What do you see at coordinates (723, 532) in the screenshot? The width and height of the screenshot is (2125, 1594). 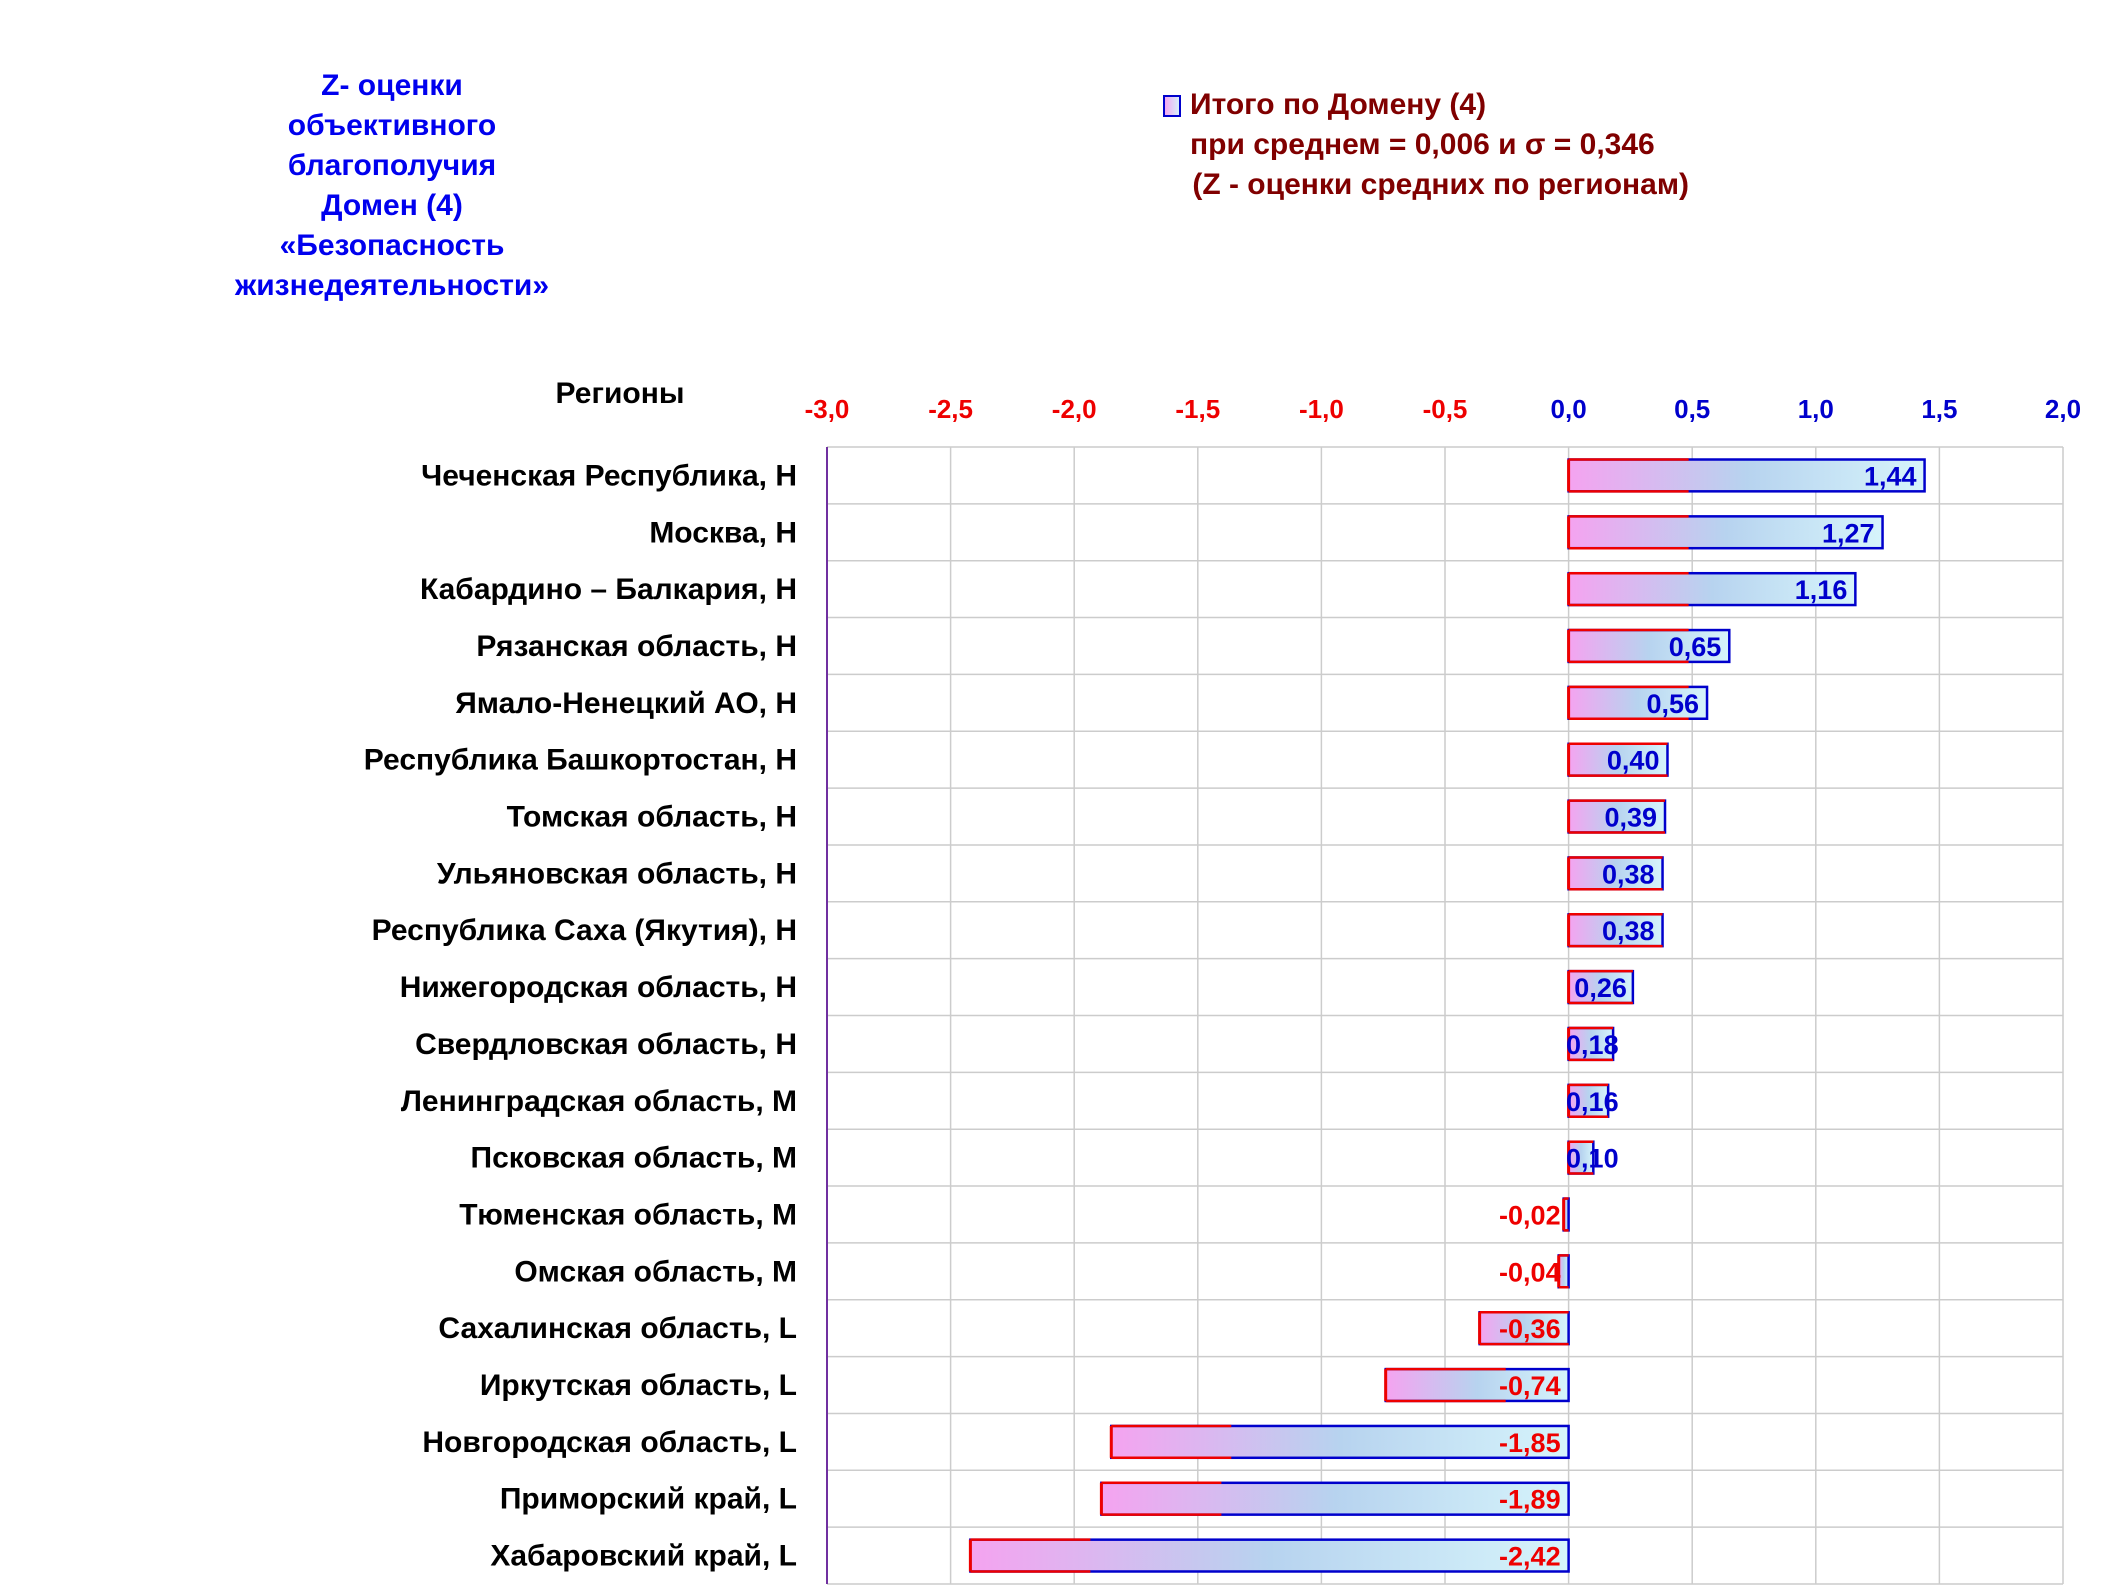 I see `category-label: Москва, H` at bounding box center [723, 532].